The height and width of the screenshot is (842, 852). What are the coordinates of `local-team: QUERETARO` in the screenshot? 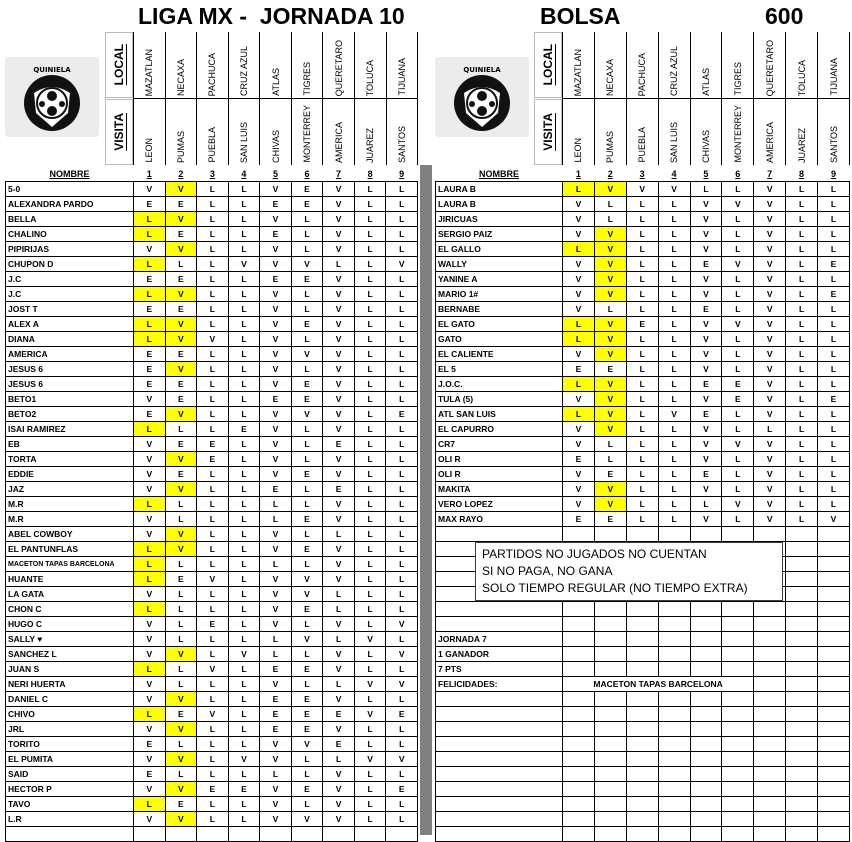 It's located at (338, 65).